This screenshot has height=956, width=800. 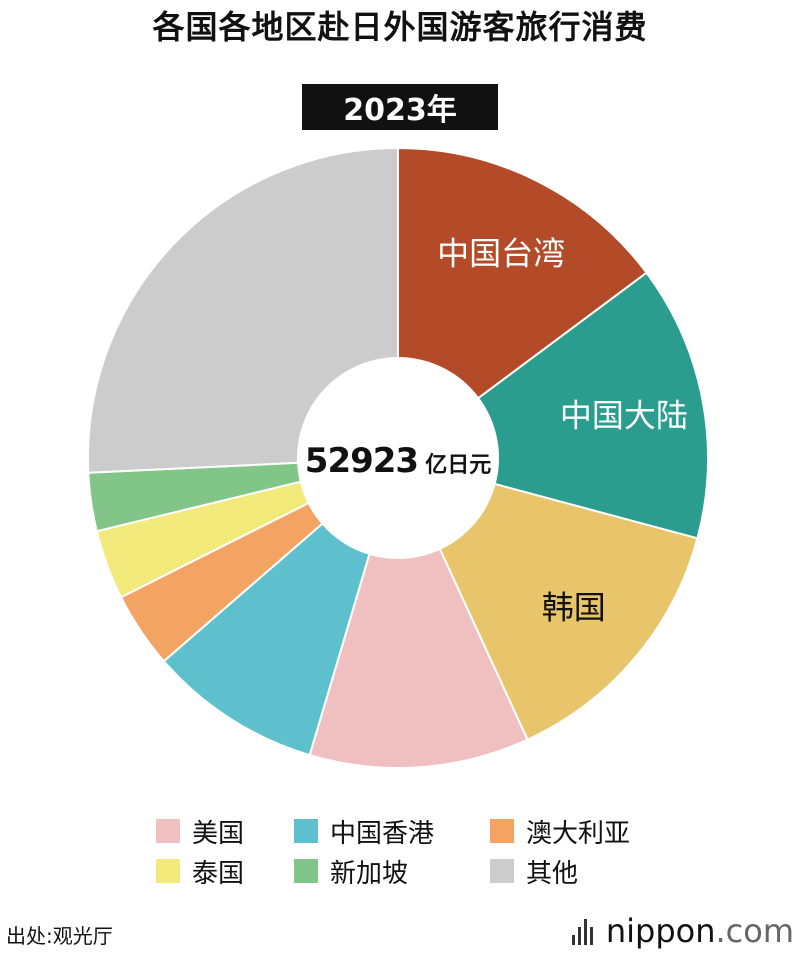 I want to click on legend-label: 泰国, so click(x=218, y=873).